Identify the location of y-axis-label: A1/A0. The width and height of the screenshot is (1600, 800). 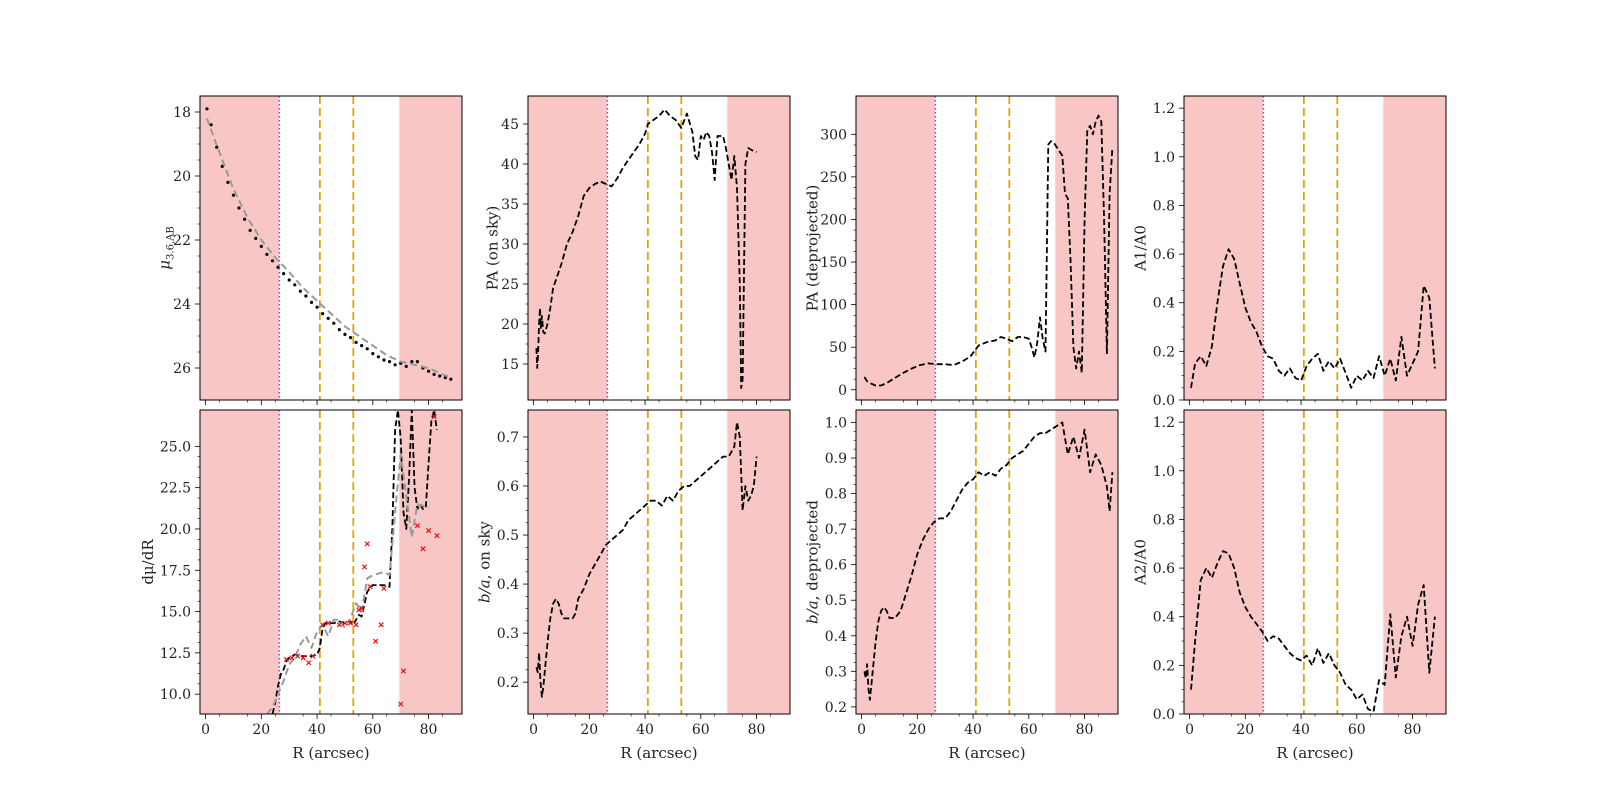
(1140, 248).